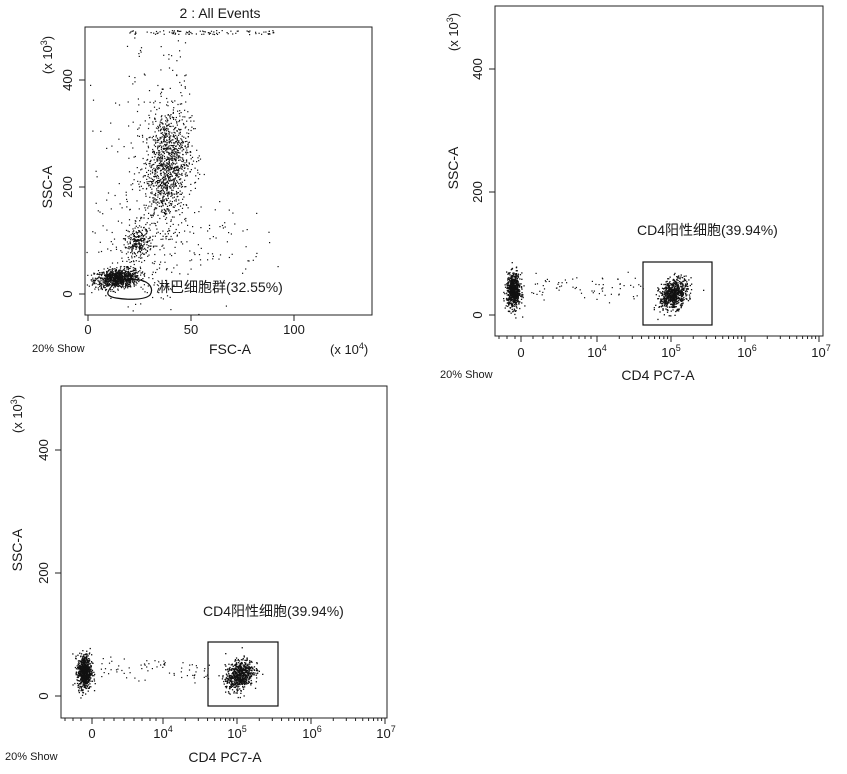  Describe the element at coordinates (294, 329) in the screenshot. I see `x-tick-label: 100` at that location.